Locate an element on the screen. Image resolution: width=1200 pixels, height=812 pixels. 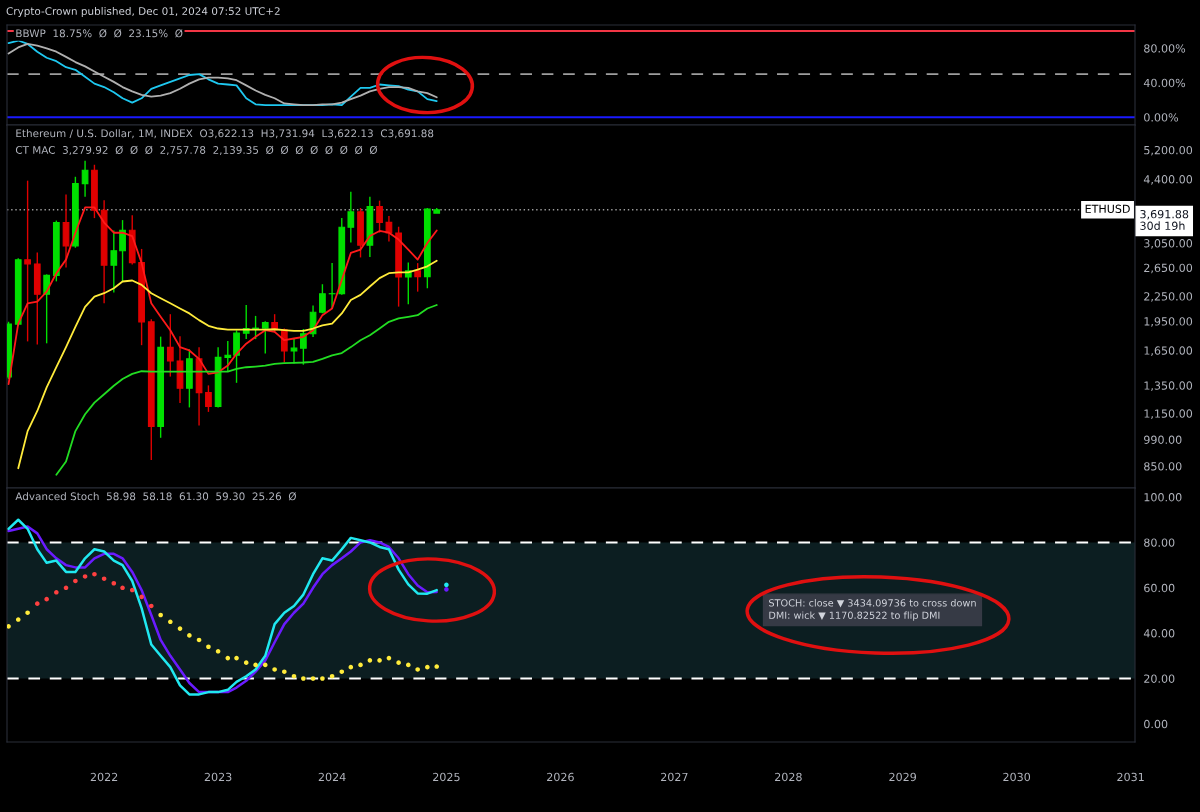
text: 30d 19h is located at coordinates (1162, 225).